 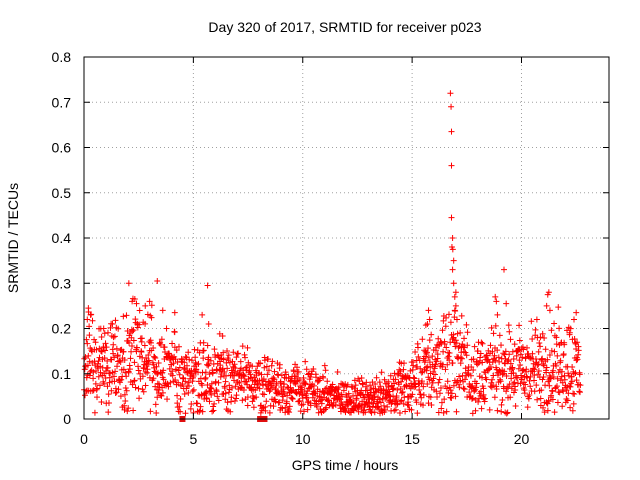 I want to click on y-tick-label: 0.6, so click(x=62, y=148).